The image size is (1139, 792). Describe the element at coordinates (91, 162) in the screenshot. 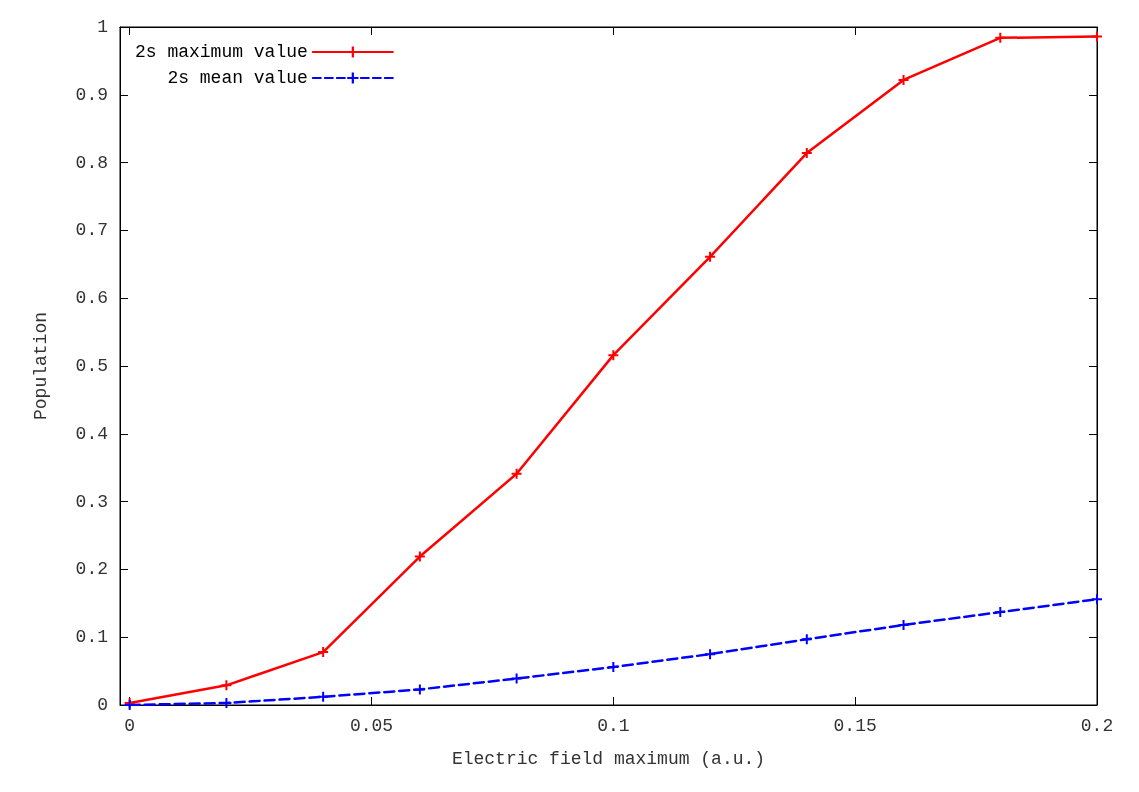

I see `y-tick-label: 0.8` at that location.